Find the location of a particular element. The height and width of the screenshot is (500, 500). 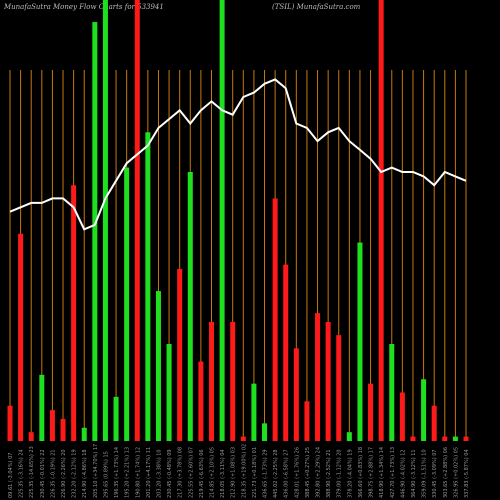

x-tick-label: 230.45 (-0.01%) 22 is located at coordinates (43, 473).